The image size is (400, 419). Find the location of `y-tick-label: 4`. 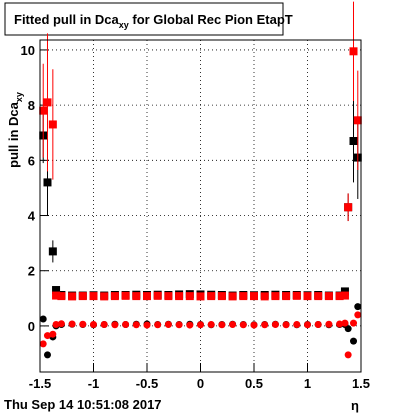

y-tick-label: 4 is located at coordinates (32, 216).